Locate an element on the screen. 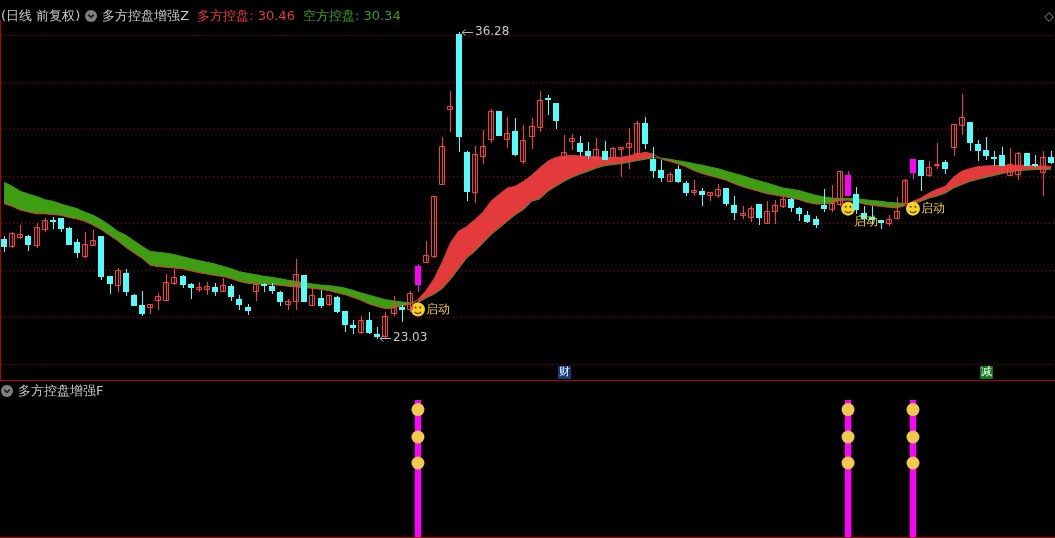 The image size is (1055, 538). annotation: 36.28 is located at coordinates (492, 31).